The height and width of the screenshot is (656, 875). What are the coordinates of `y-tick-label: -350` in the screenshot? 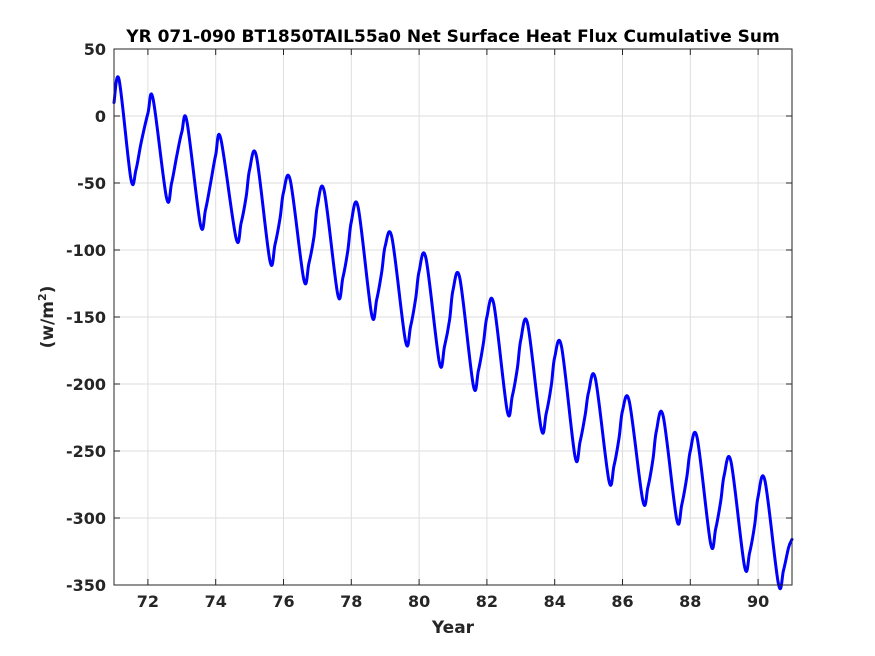 It's located at (86, 585).